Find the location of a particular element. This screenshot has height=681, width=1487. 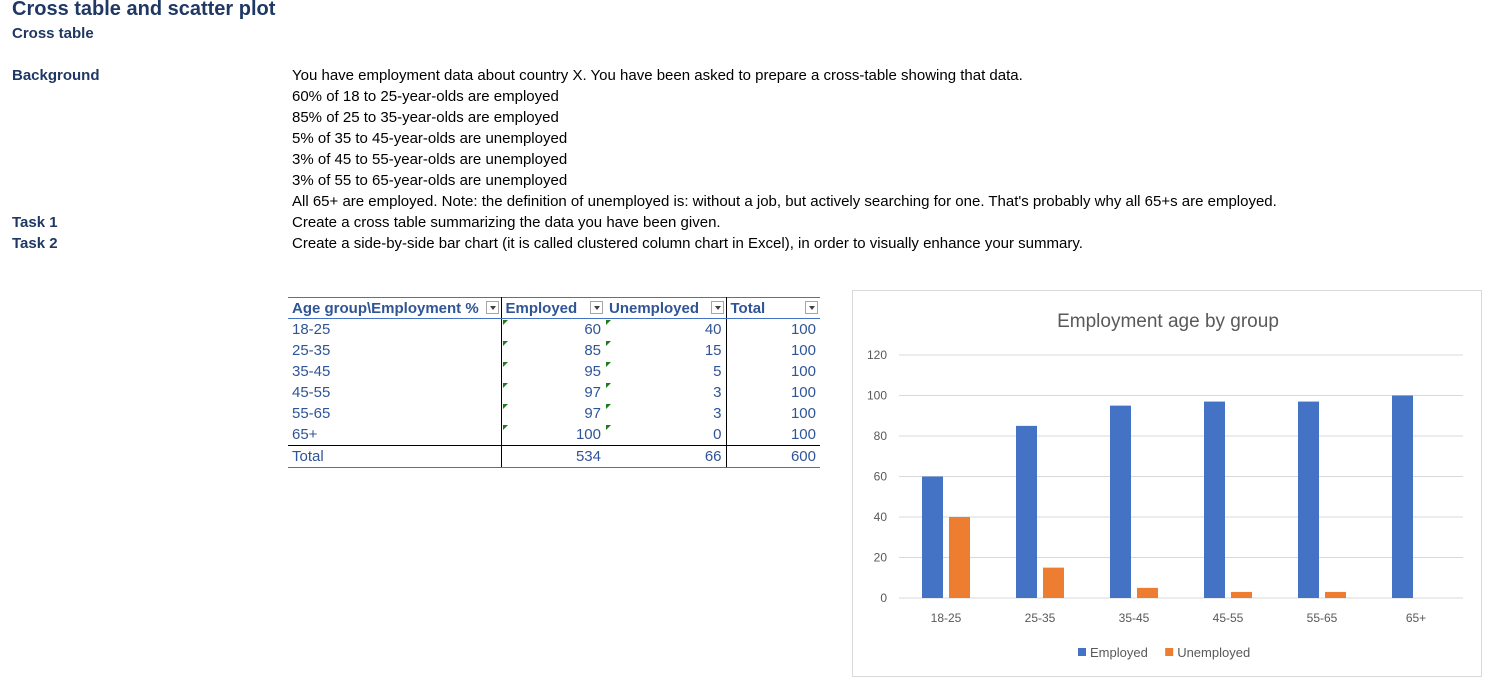

cell-unemployed: 0 is located at coordinates (666, 435).